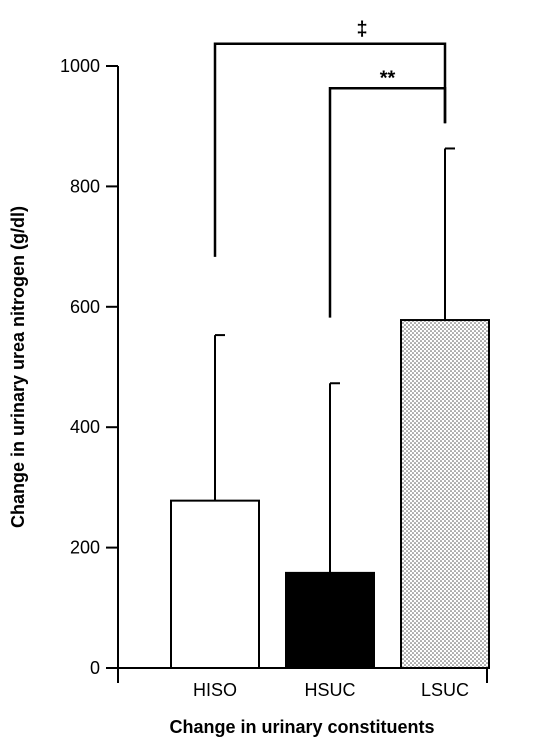 This screenshot has height=748, width=550. I want to click on x-category-label: HISO, so click(215, 690).